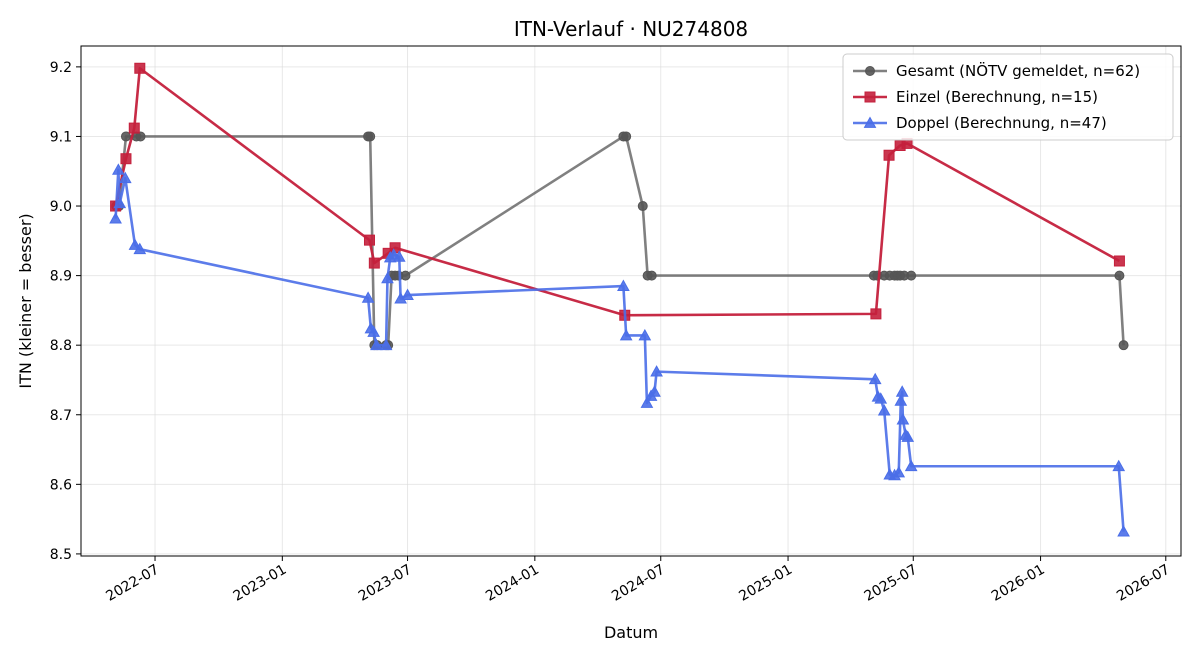 The height and width of the screenshot is (660, 1200). Describe the element at coordinates (61, 137) in the screenshot. I see `y-tick-label: 9.1` at that location.